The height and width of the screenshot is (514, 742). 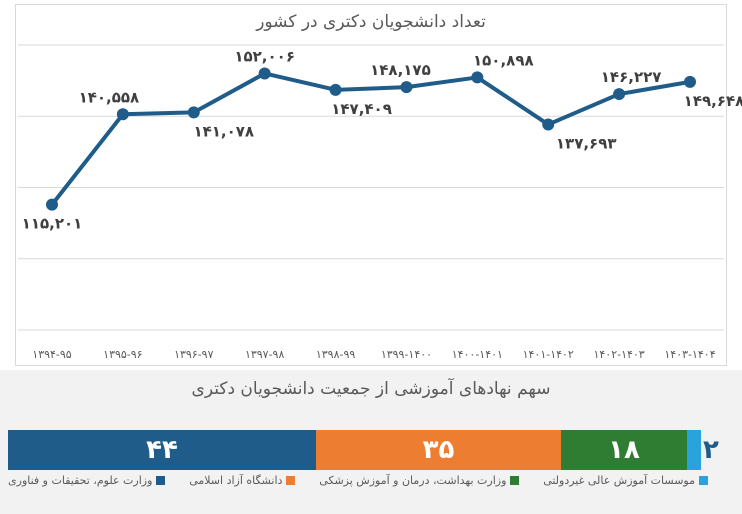 I want to click on bar-segment-label: ۳۵, so click(x=438, y=450).